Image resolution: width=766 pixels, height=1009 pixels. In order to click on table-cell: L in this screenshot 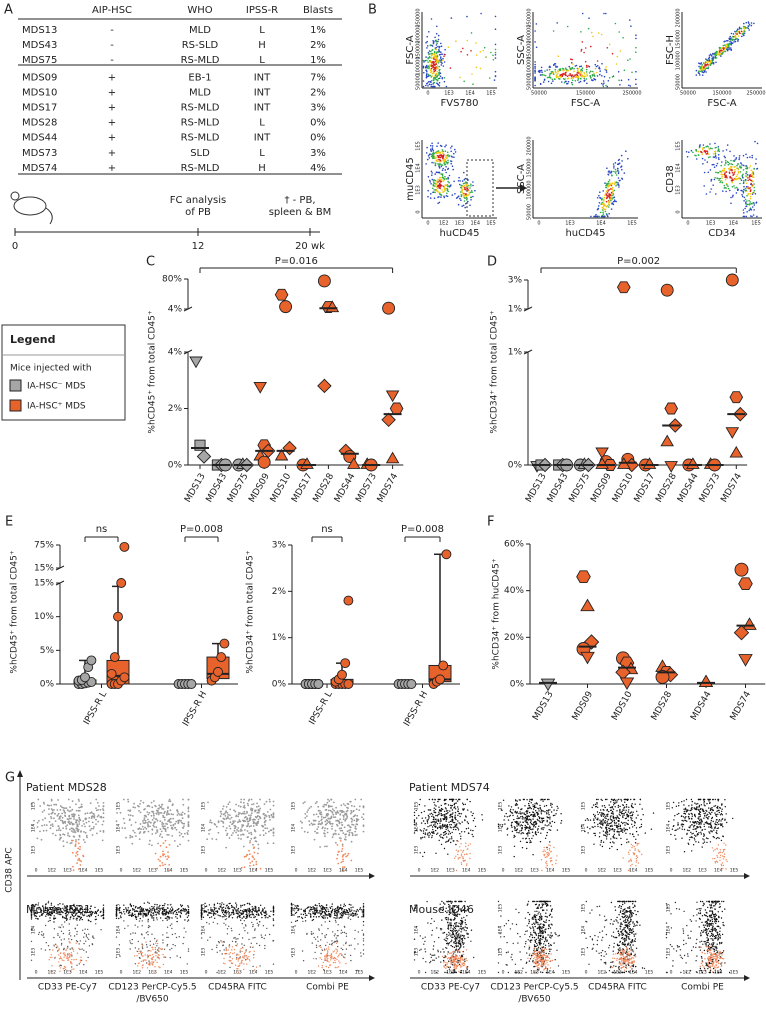, I will do `click(262, 153)`.